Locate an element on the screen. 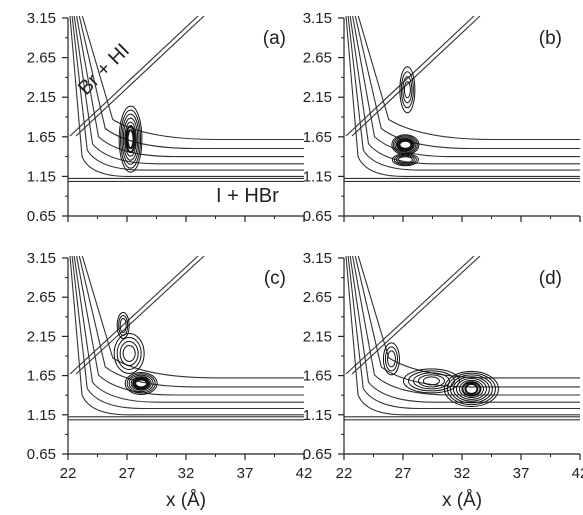  x-tick-label: 32 is located at coordinates (186, 473).